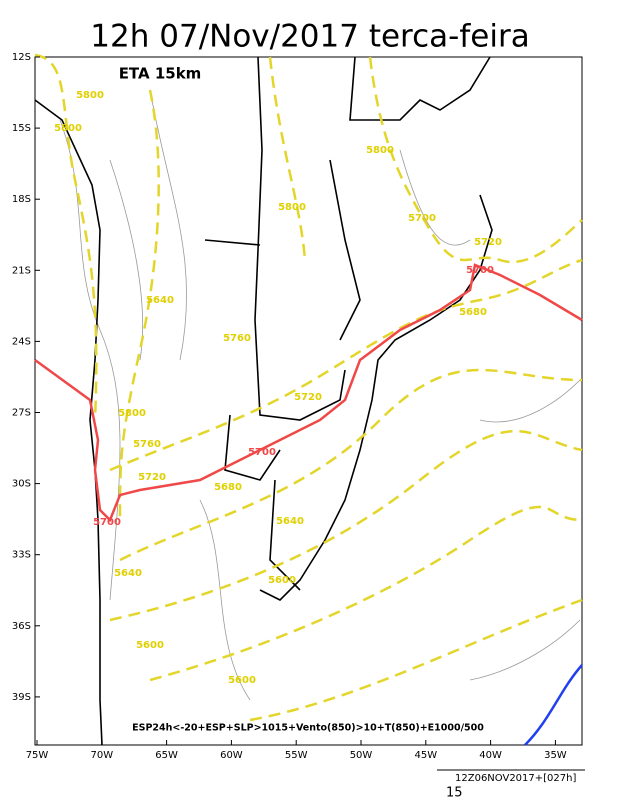 The image size is (618, 804). Describe the element at coordinates (21, 484) in the screenshot. I see `lat-label: 30S` at that location.